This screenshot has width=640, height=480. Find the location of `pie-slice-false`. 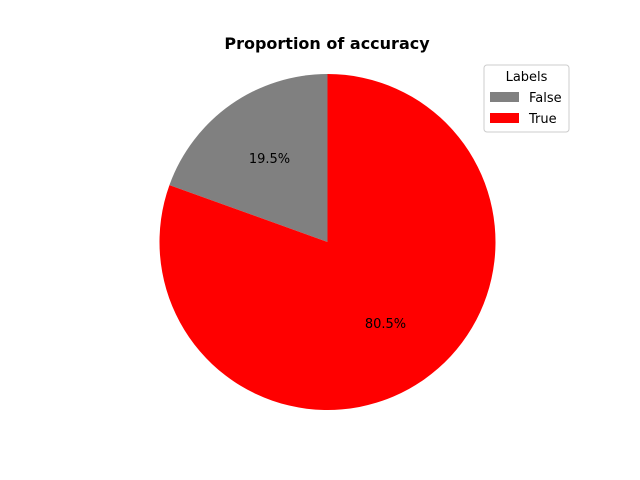

pie-slice-false is located at coordinates (248, 158).